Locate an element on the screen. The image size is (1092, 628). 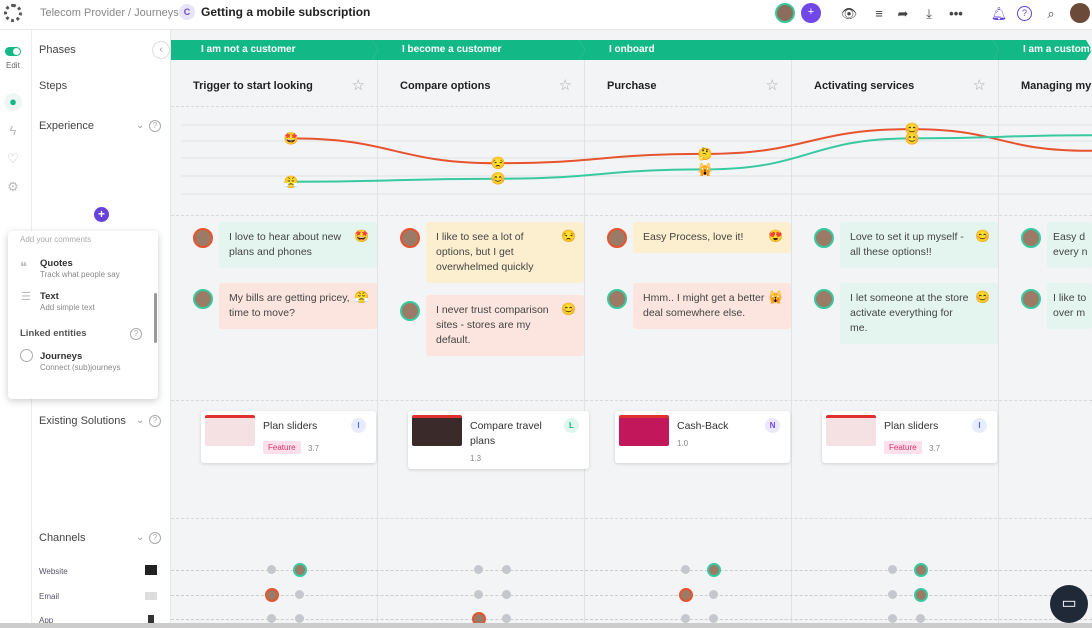
user-avatar is located at coordinates (1080, 13).